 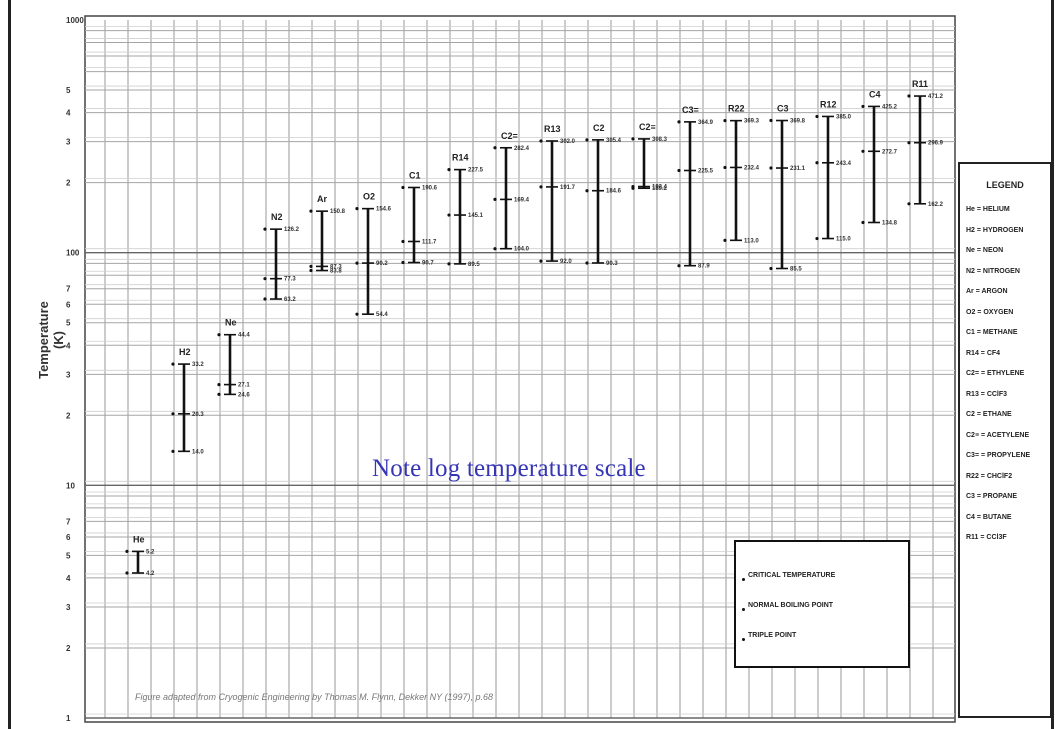 What do you see at coordinates (614, 141) in the screenshot?
I see `value-label: 305.4` at bounding box center [614, 141].